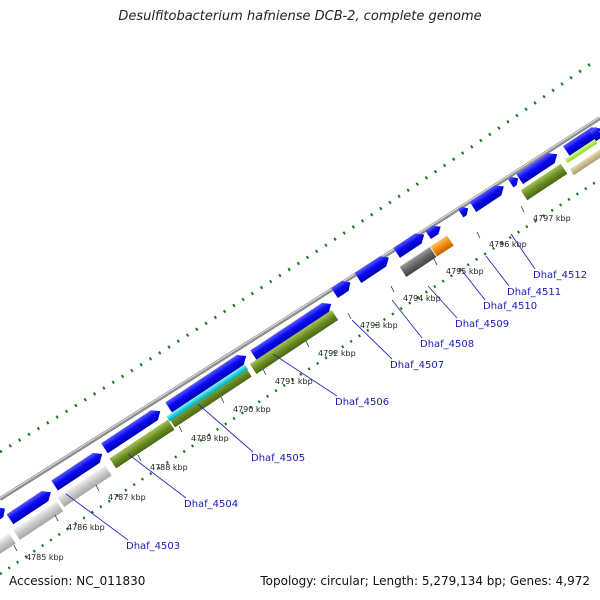 This screenshot has height=600, width=600. Describe the element at coordinates (417, 365) in the screenshot. I see `gene-label: Dhaf_4507` at that location.